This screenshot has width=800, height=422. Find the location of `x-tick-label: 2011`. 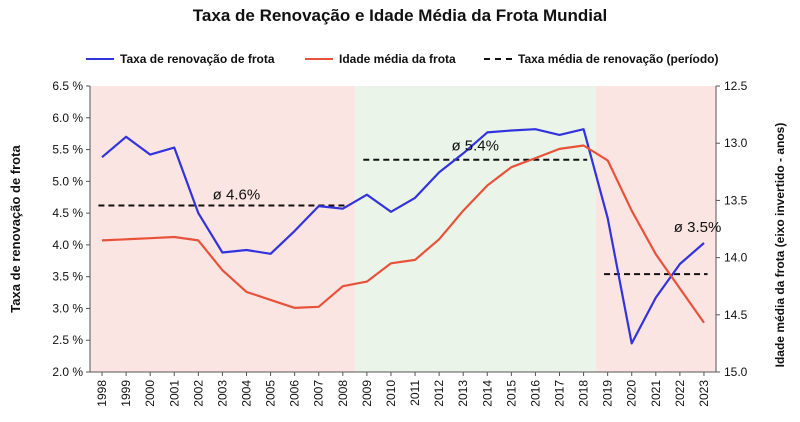

x-tick-label: 2011 is located at coordinates (415, 393).